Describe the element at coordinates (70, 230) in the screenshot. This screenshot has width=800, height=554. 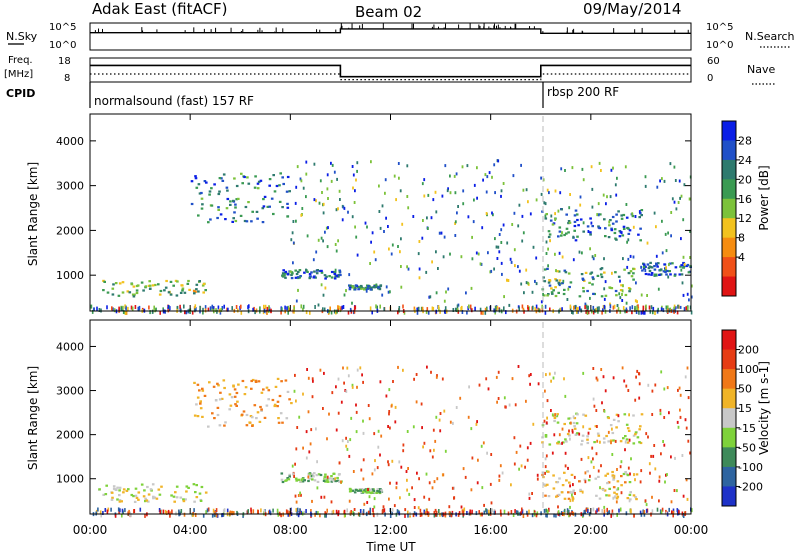
I see `y-tick-label: 2000` at that location.